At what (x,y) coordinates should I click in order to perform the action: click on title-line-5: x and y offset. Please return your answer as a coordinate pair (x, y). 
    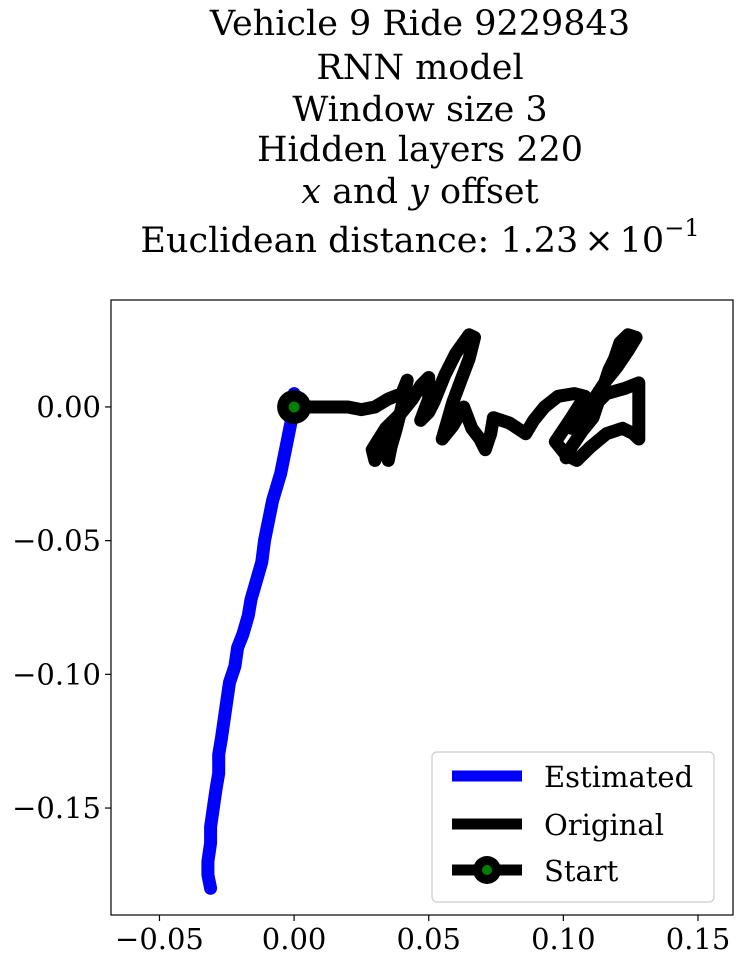
    Looking at the image, I should click on (419, 192).